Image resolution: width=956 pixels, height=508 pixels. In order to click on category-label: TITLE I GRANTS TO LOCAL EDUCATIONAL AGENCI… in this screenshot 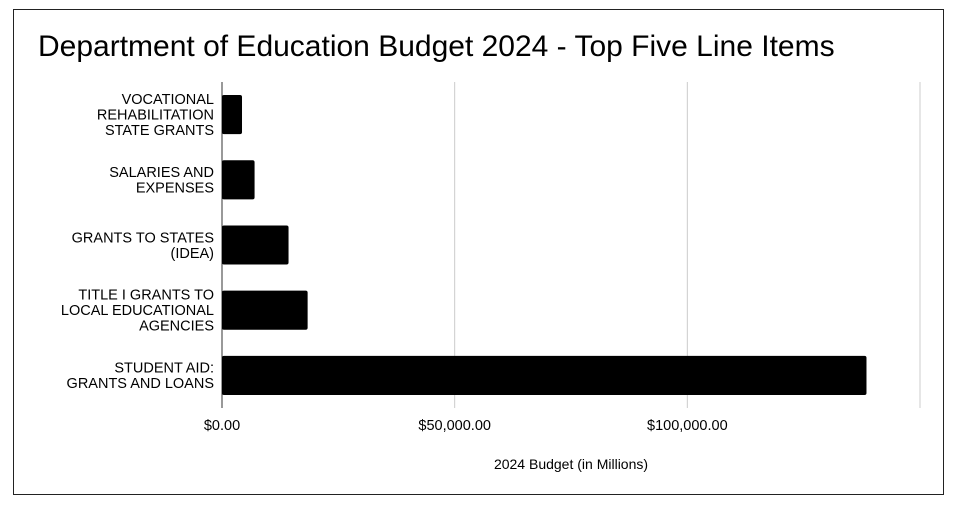, I will do `click(137, 311)`.